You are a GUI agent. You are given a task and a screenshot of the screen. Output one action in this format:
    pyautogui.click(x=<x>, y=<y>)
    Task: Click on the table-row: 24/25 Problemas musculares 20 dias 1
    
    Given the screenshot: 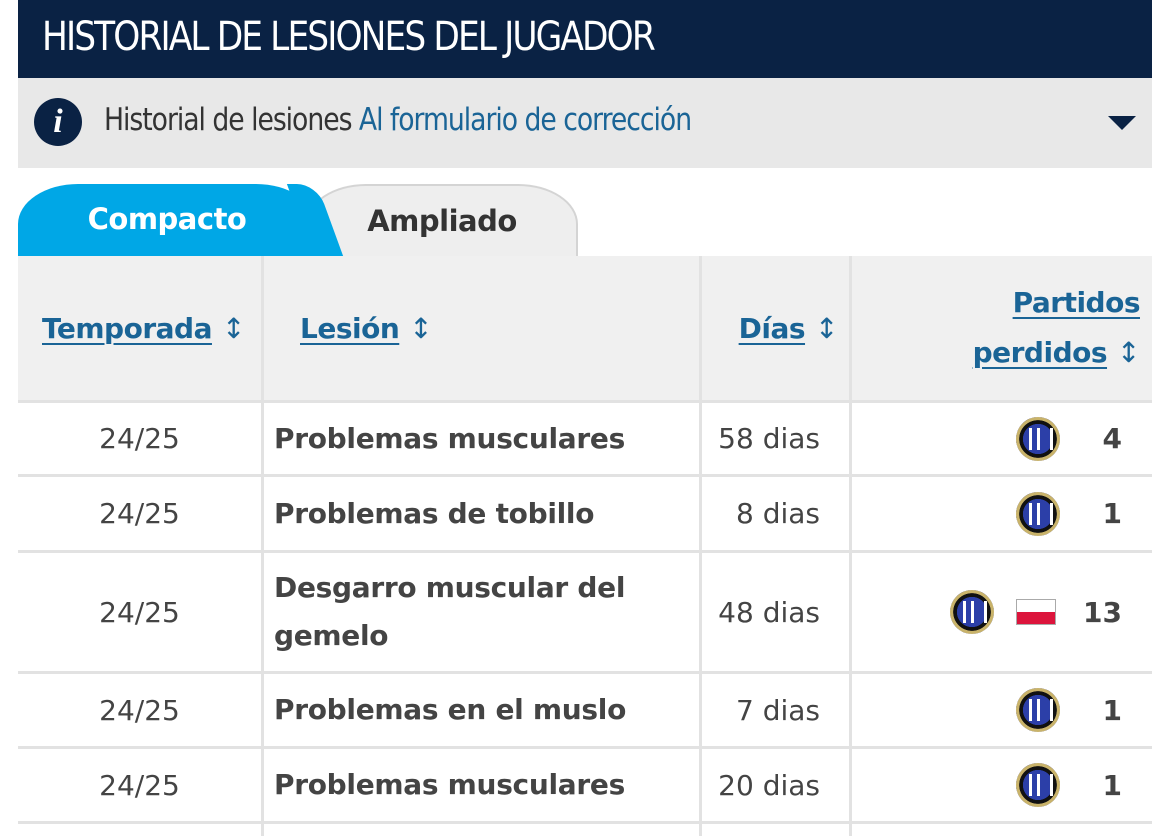 What is the action you would take?
    pyautogui.click(x=585, y=785)
    